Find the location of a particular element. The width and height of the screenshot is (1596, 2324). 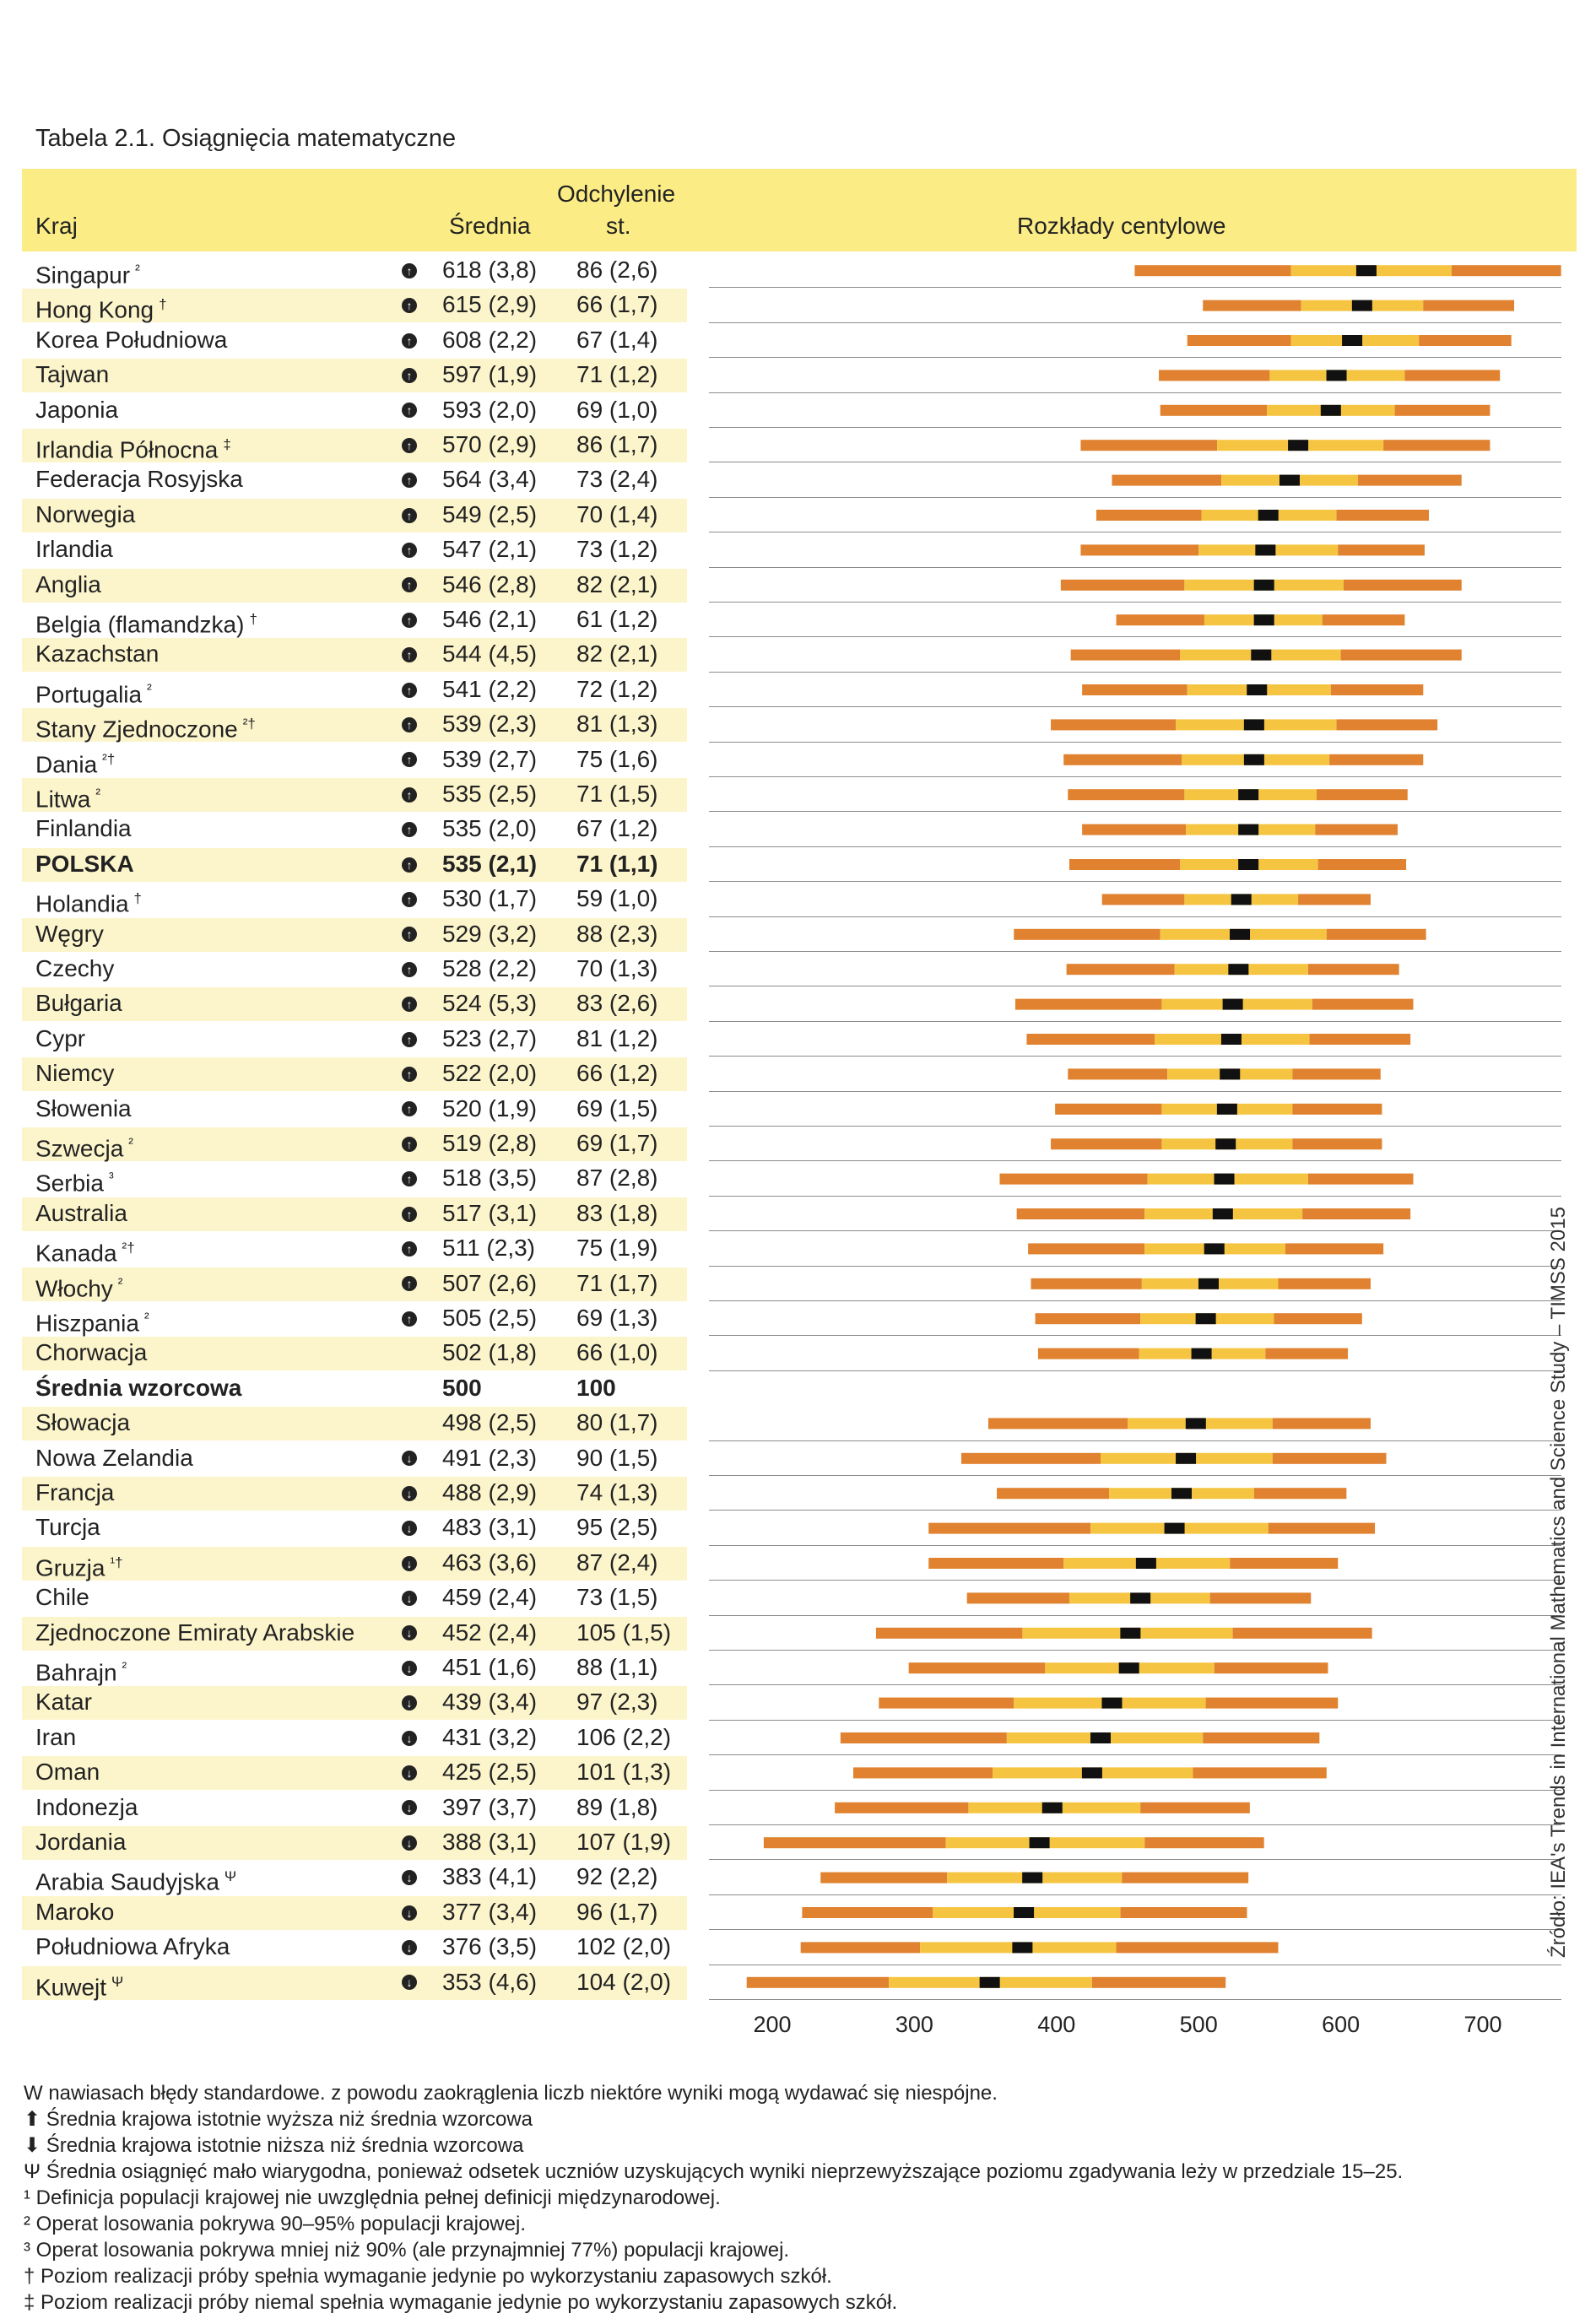

sd-value: 71 (1,7) is located at coordinates (617, 1282).